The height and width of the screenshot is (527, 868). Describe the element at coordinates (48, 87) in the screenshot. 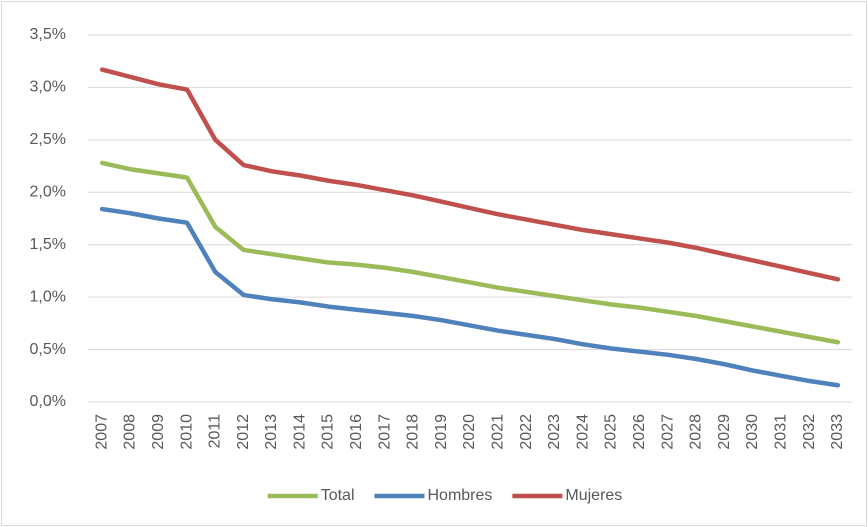

I see `y-tick-label: 3,0%` at that location.